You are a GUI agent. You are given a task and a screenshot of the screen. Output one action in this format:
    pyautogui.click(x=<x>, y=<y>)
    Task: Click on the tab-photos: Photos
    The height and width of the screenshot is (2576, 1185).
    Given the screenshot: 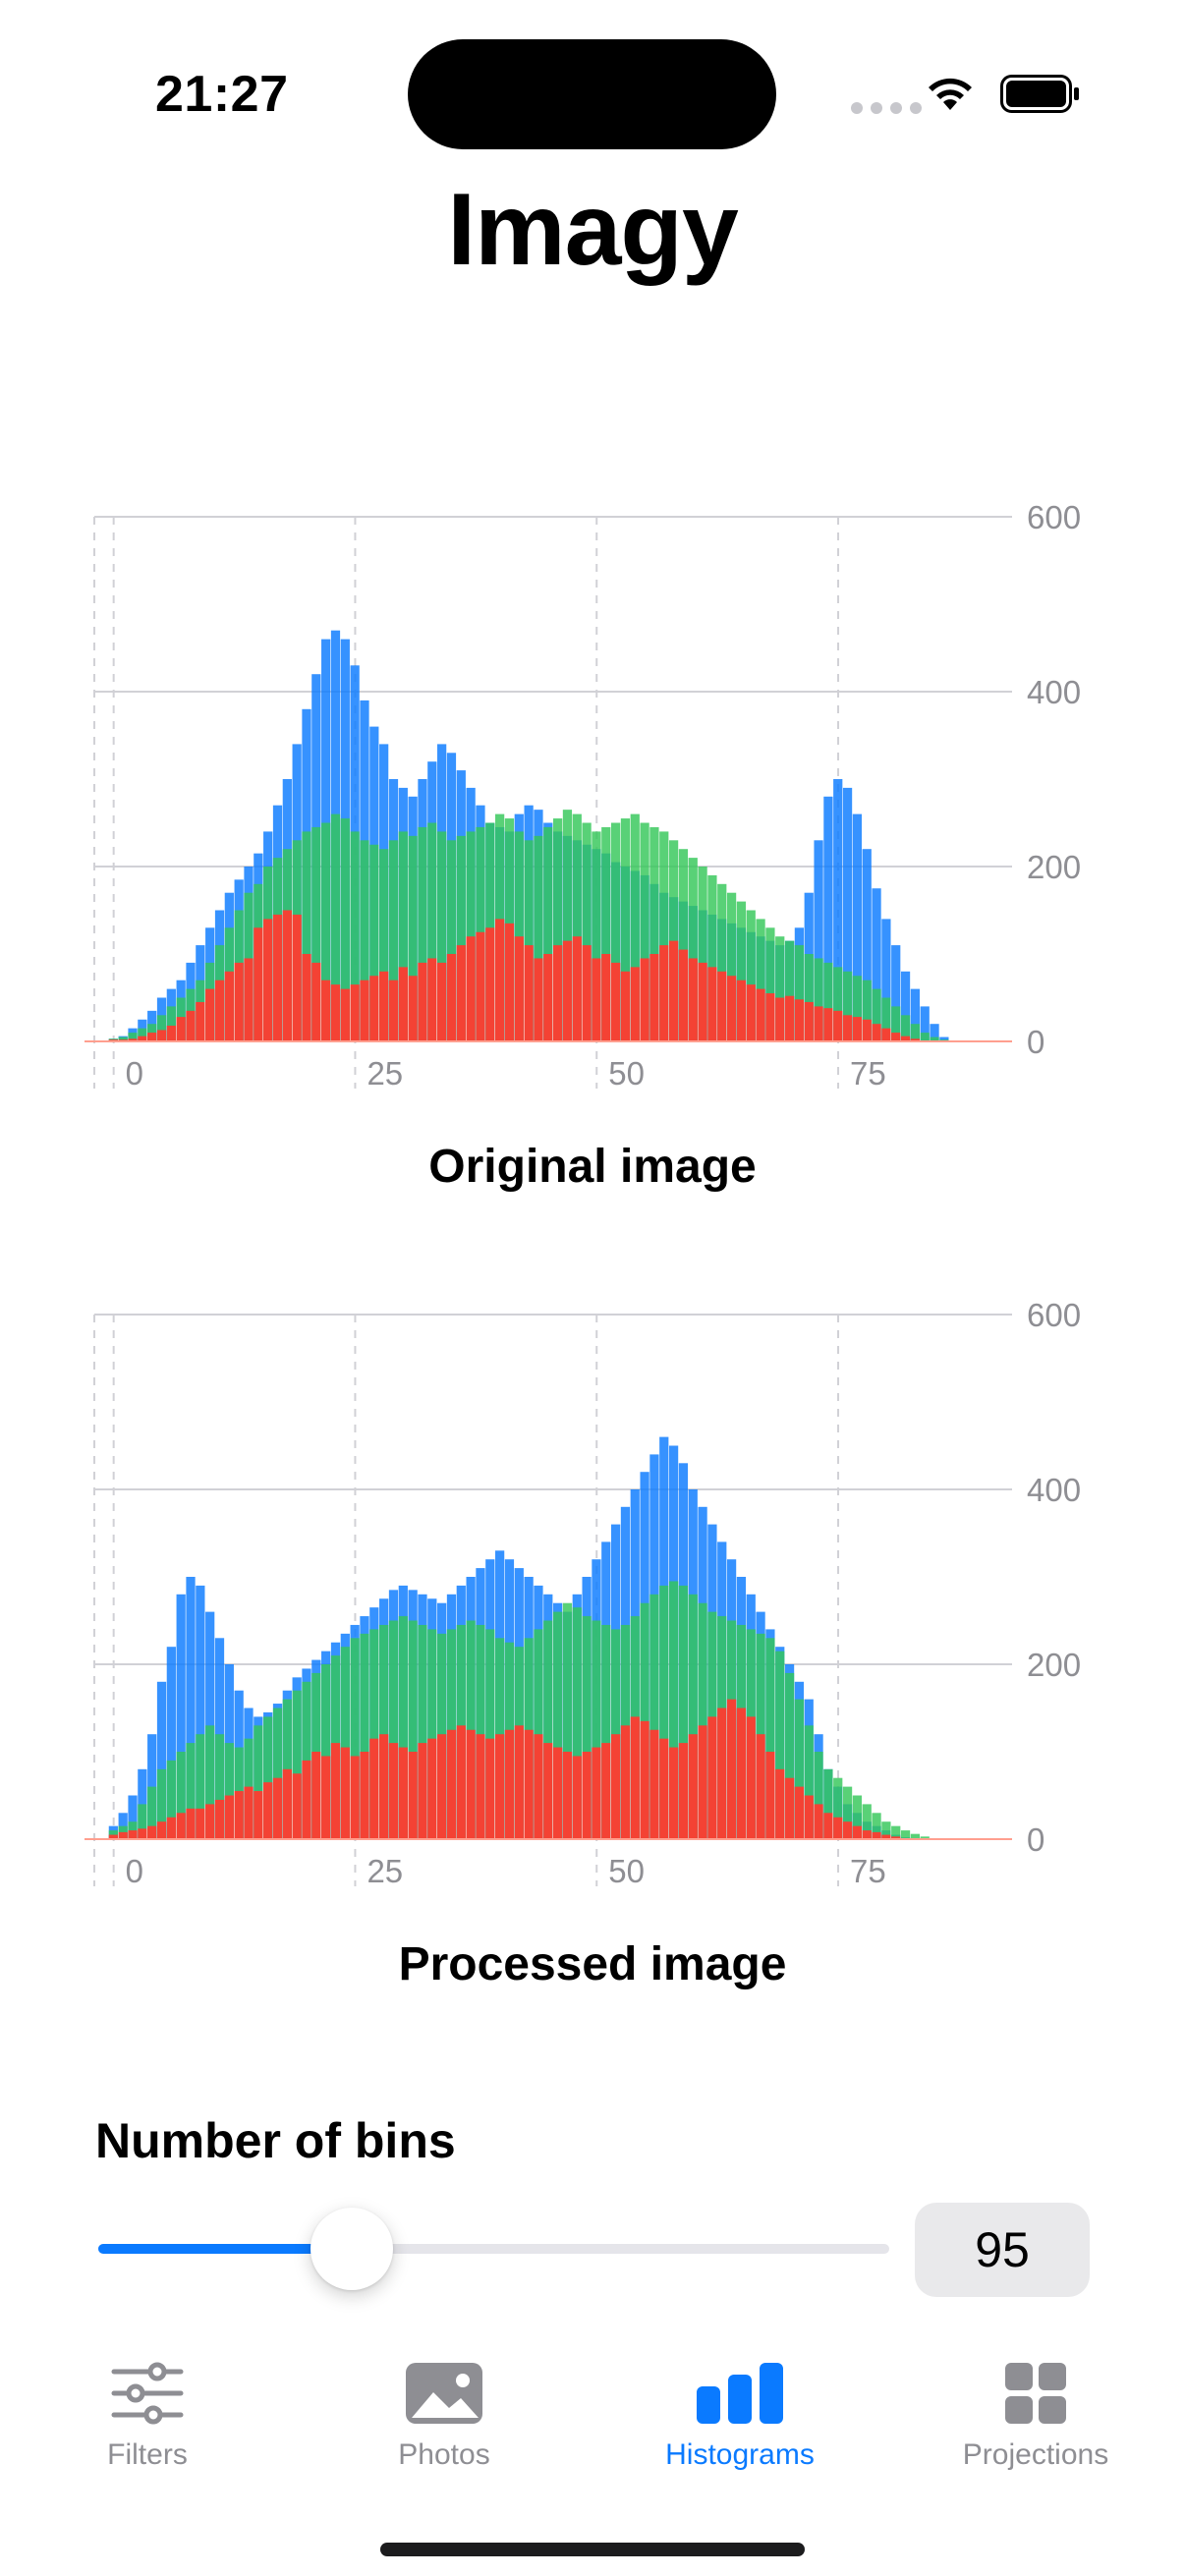 What is the action you would take?
    pyautogui.click(x=445, y=2409)
    